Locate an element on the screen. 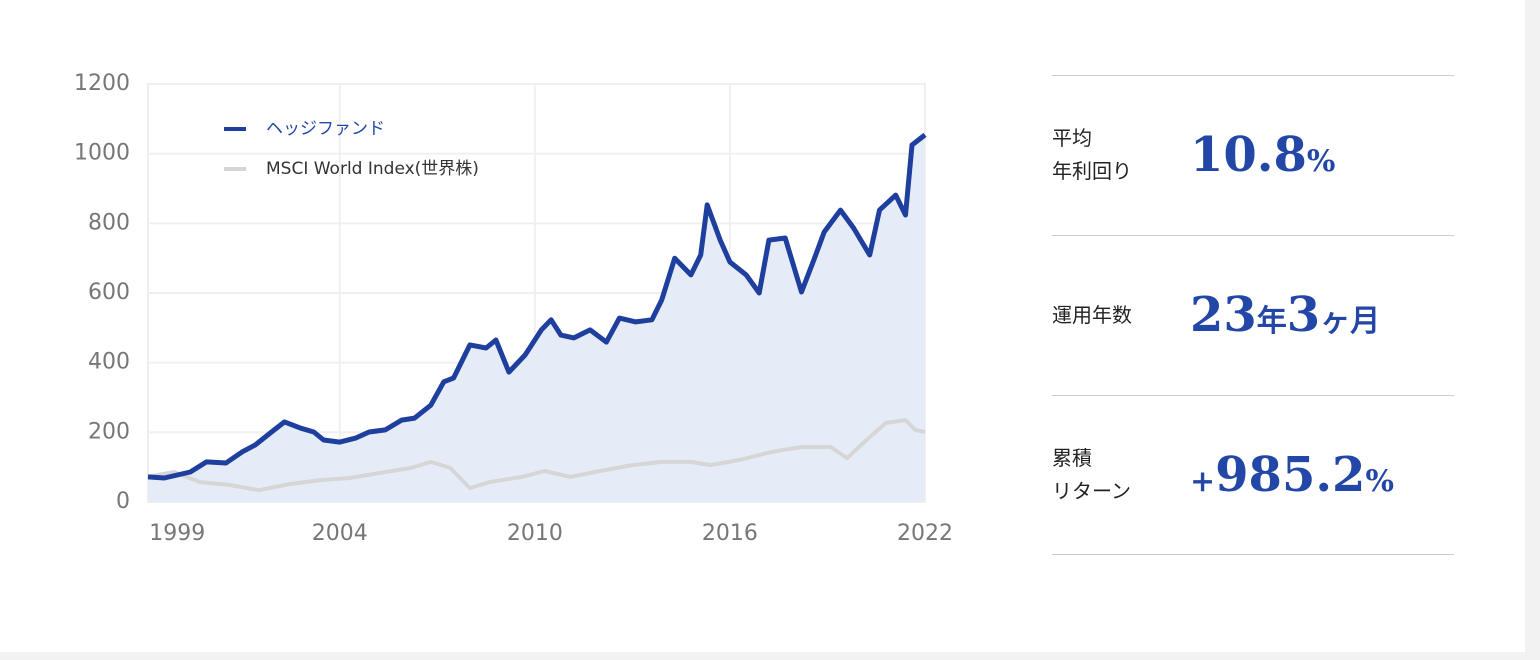  stat-label-line: 年利回り is located at coordinates (1092, 171).